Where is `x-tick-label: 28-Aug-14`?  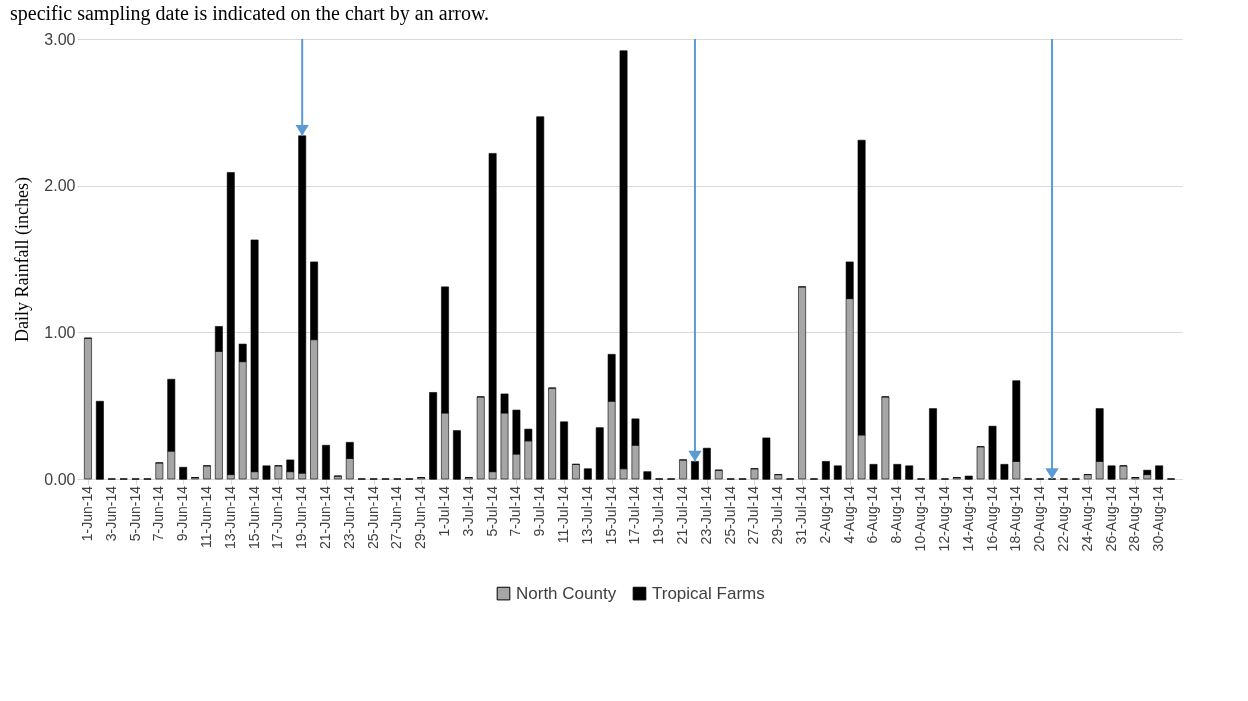 x-tick-label: 28-Aug-14 is located at coordinates (1134, 518).